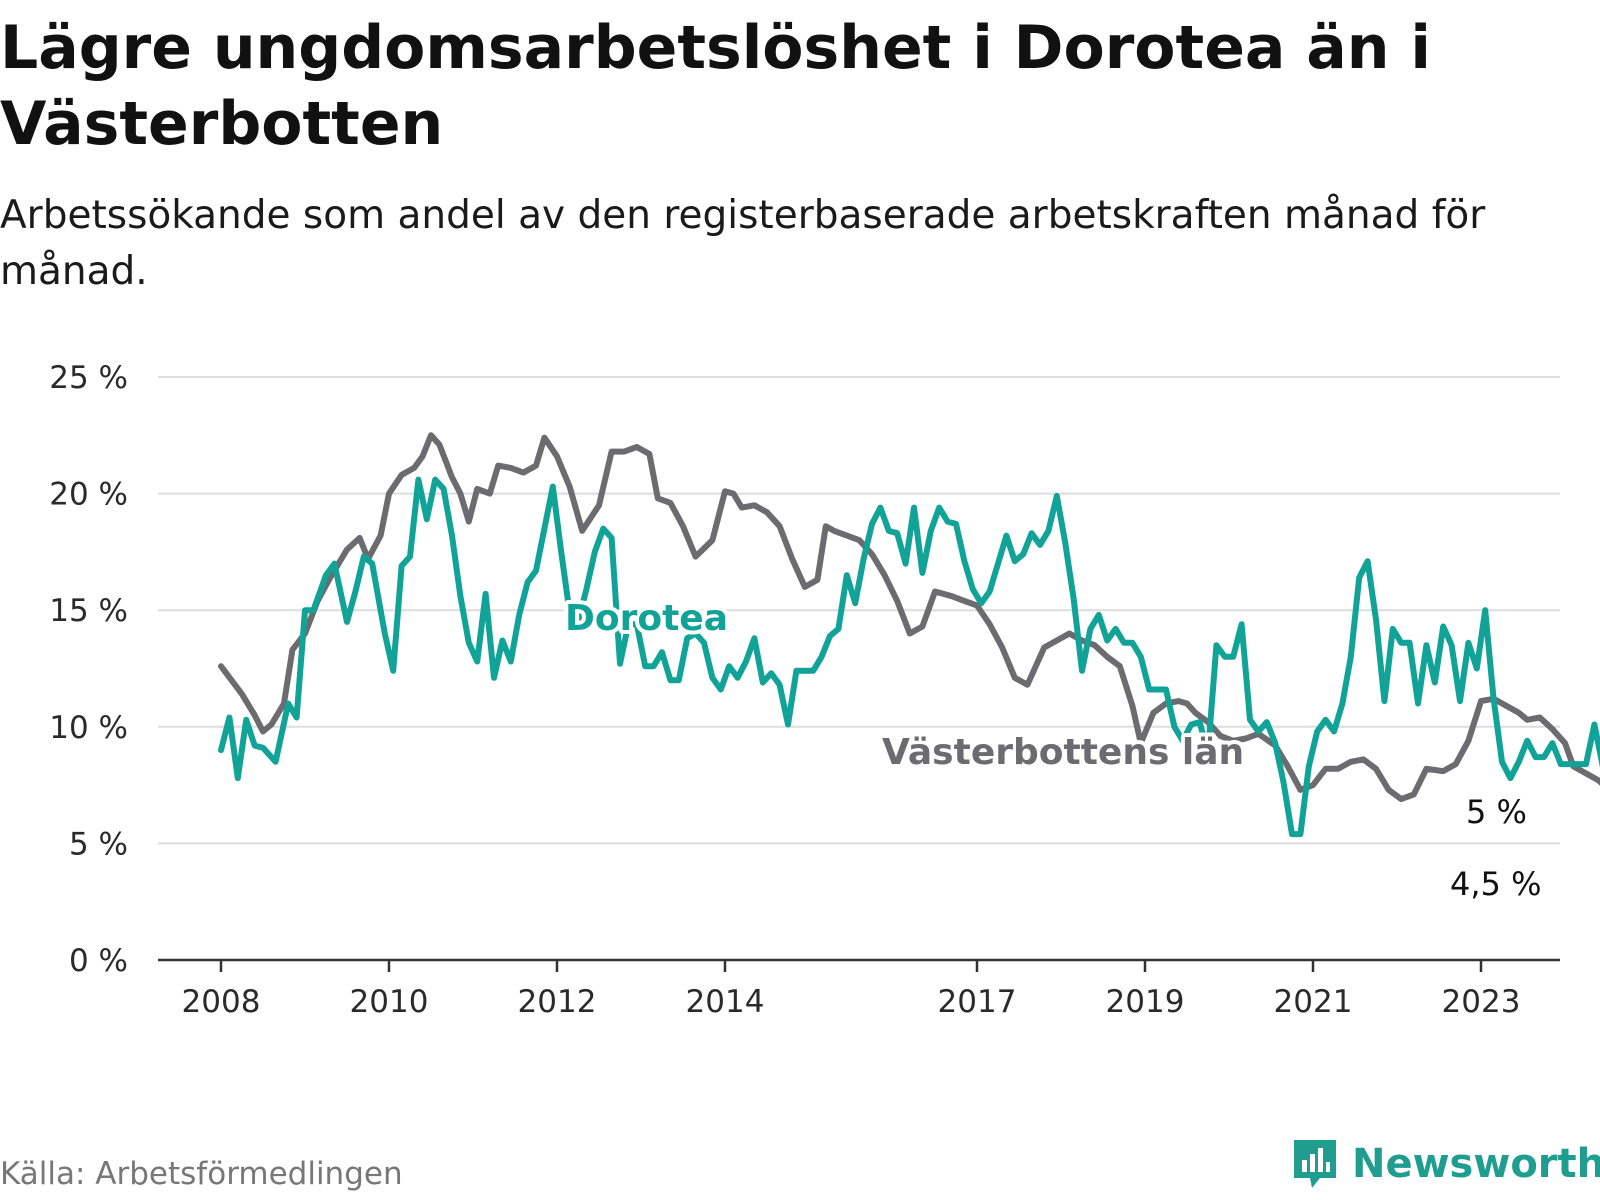 Image resolution: width=1600 pixels, height=1200 pixels. Describe the element at coordinates (1145, 1002) in the screenshot. I see `x-tick-label: 2019` at that location.